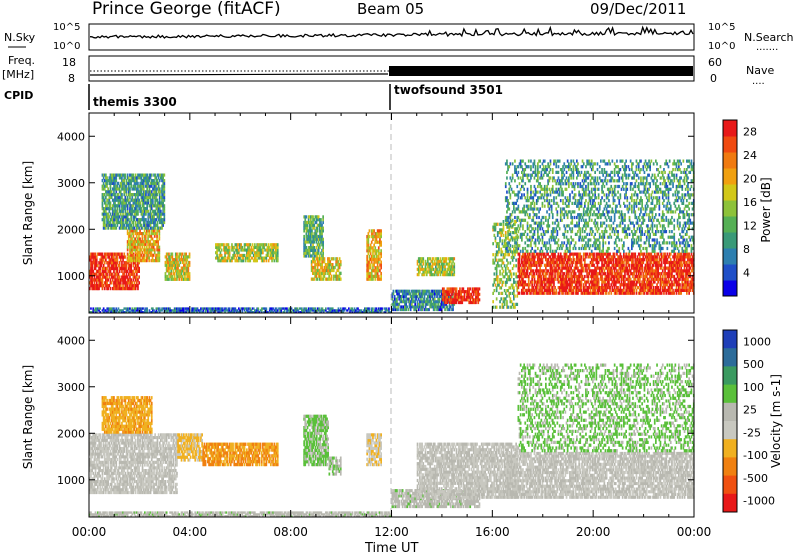  I want to click on cpid-row: CPID themis 3300 twofsound 3501, so click(253, 96).